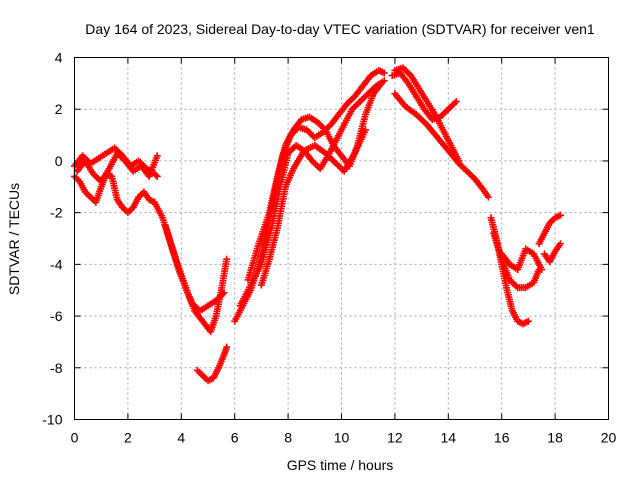  Describe the element at coordinates (59, 58) in the screenshot. I see `y-tick-label: 4` at that location.